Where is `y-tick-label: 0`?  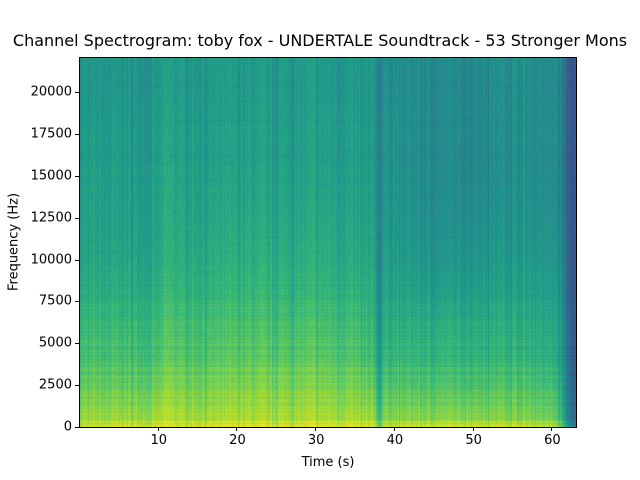 y-tick-label: 0 is located at coordinates (67, 427).